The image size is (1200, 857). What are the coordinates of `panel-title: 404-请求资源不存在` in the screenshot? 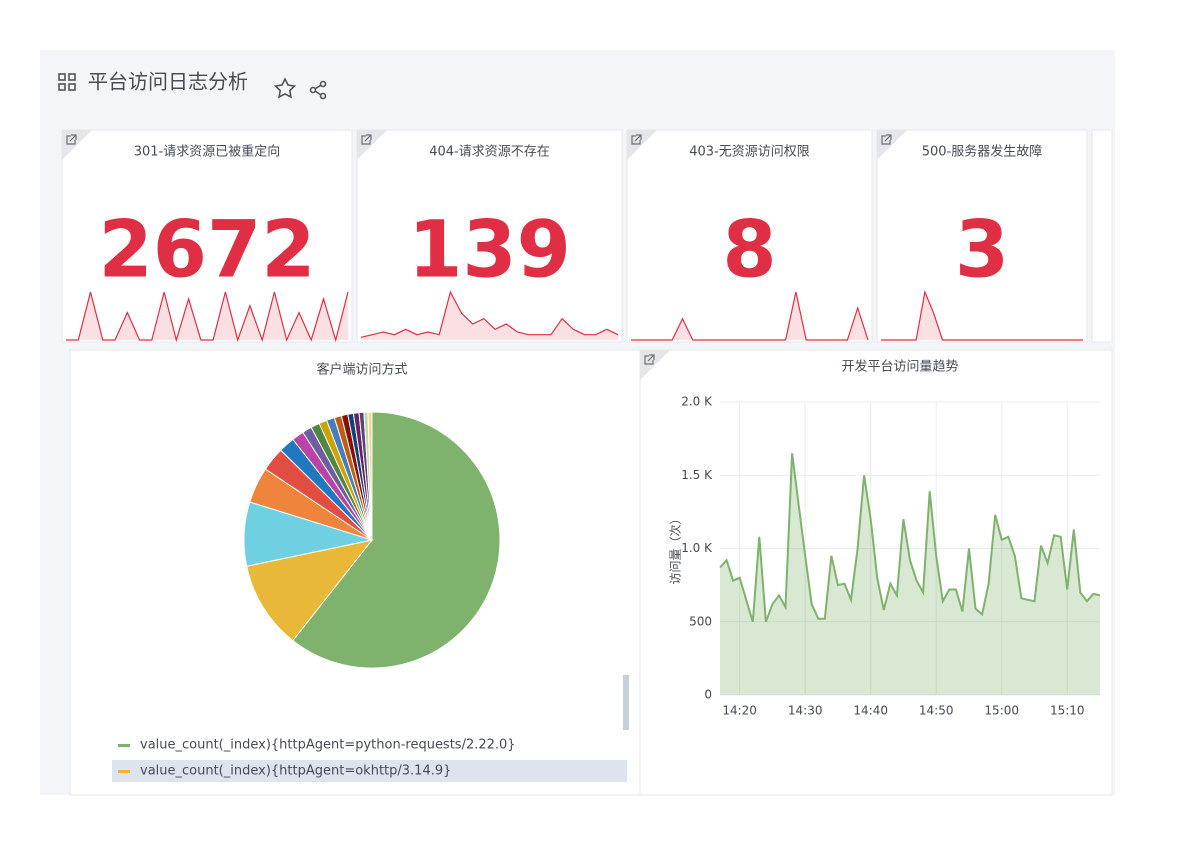 It's located at (489, 152).